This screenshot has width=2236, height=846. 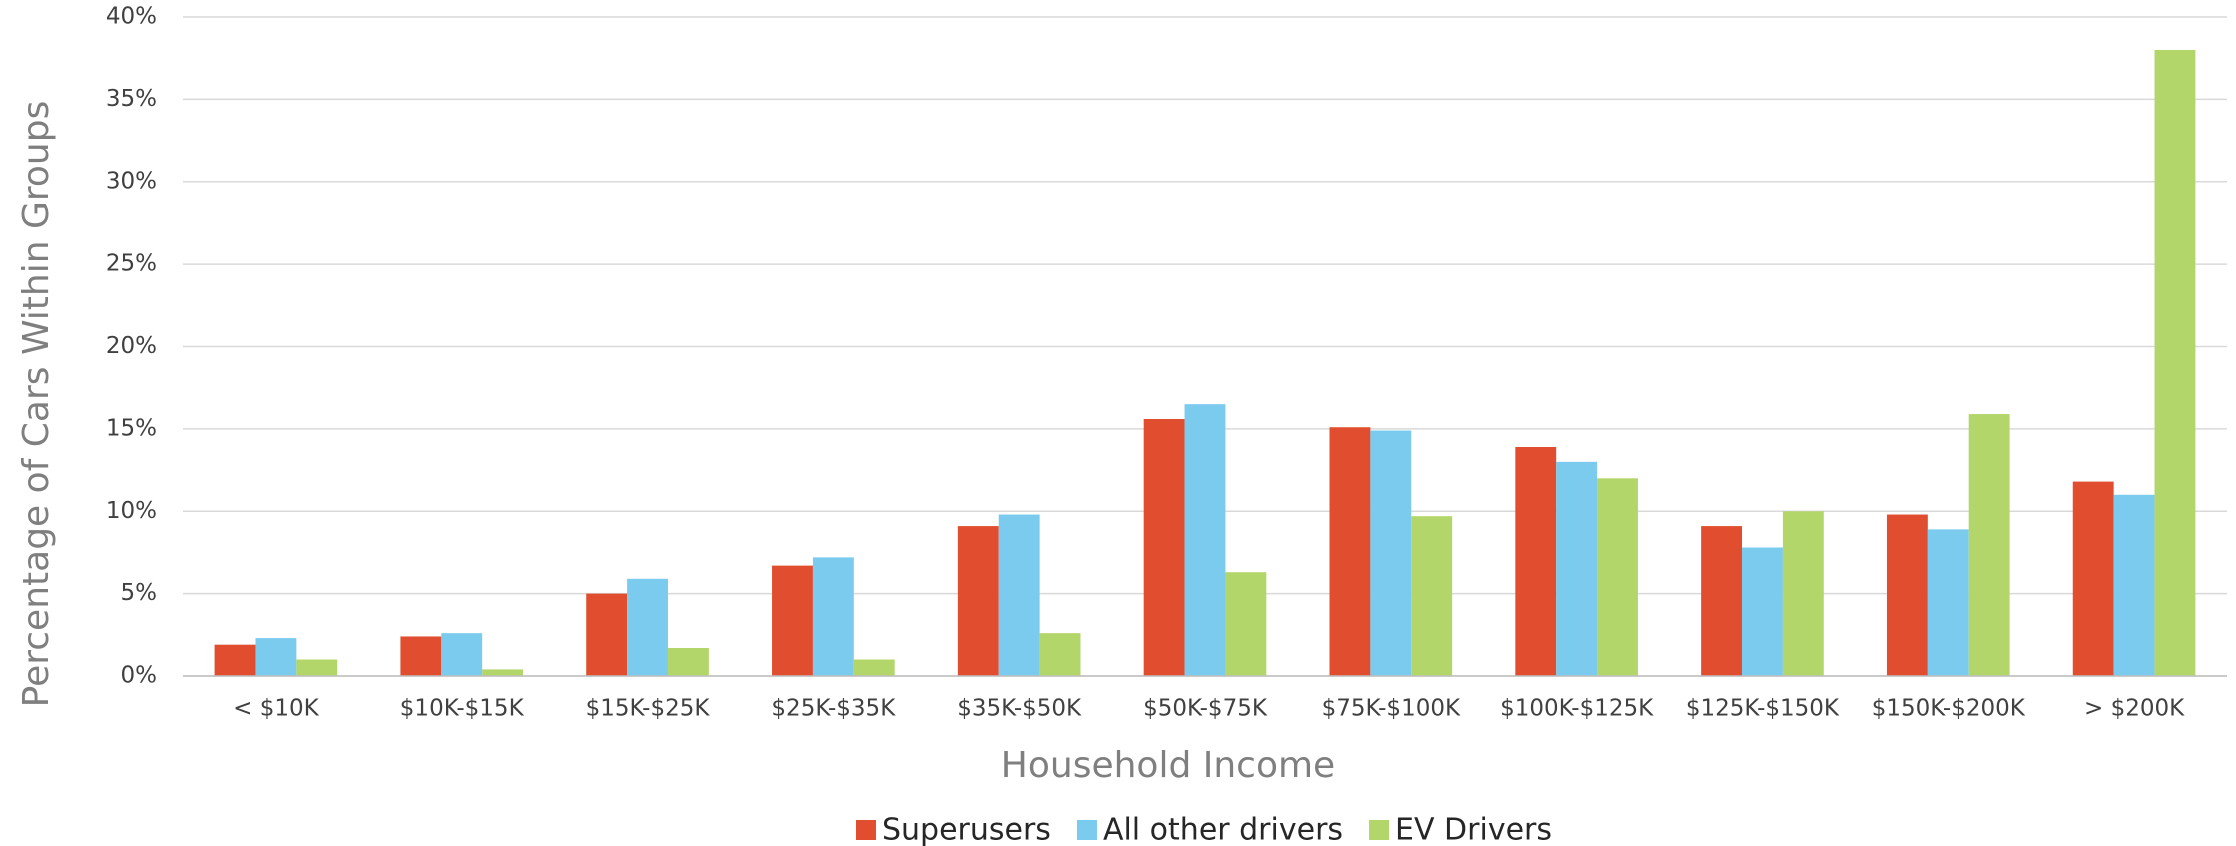 What do you see at coordinates (36, 404) in the screenshot?
I see `y-axis-title: Percentage of Cars Within Groups` at bounding box center [36, 404].